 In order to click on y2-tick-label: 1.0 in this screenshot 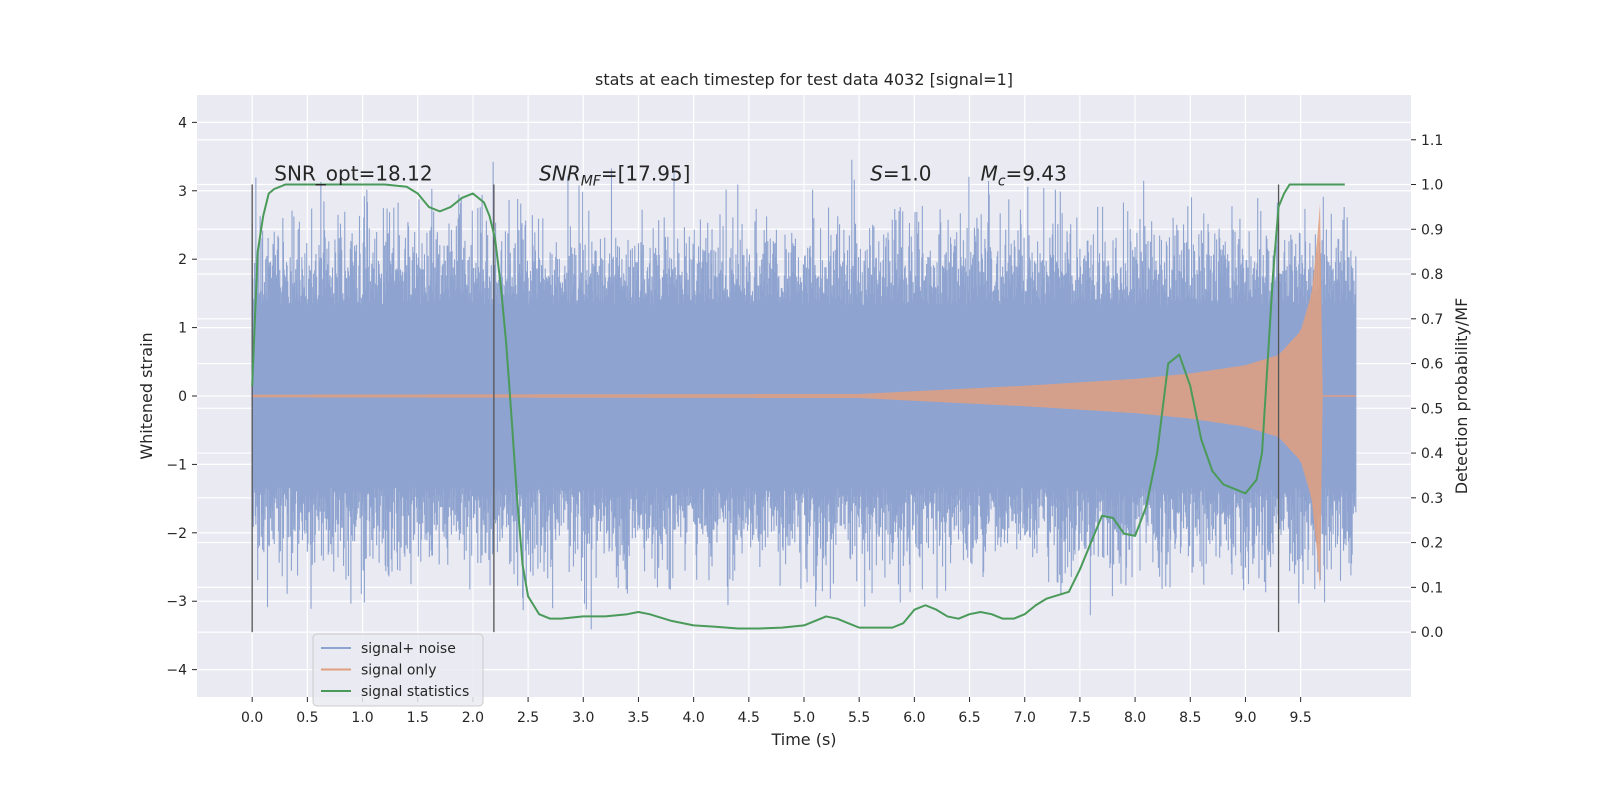, I will do `click(1432, 186)`.